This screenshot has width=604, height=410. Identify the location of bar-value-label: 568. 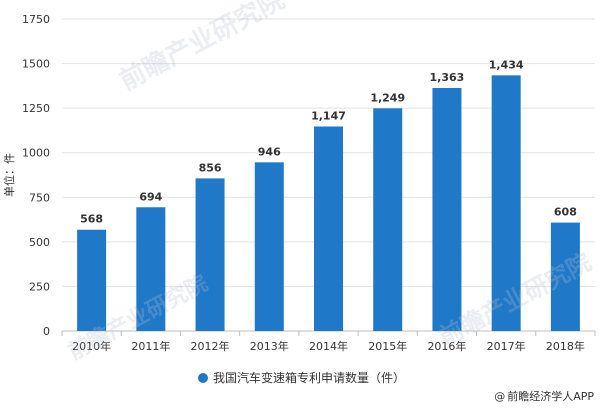
(91, 219).